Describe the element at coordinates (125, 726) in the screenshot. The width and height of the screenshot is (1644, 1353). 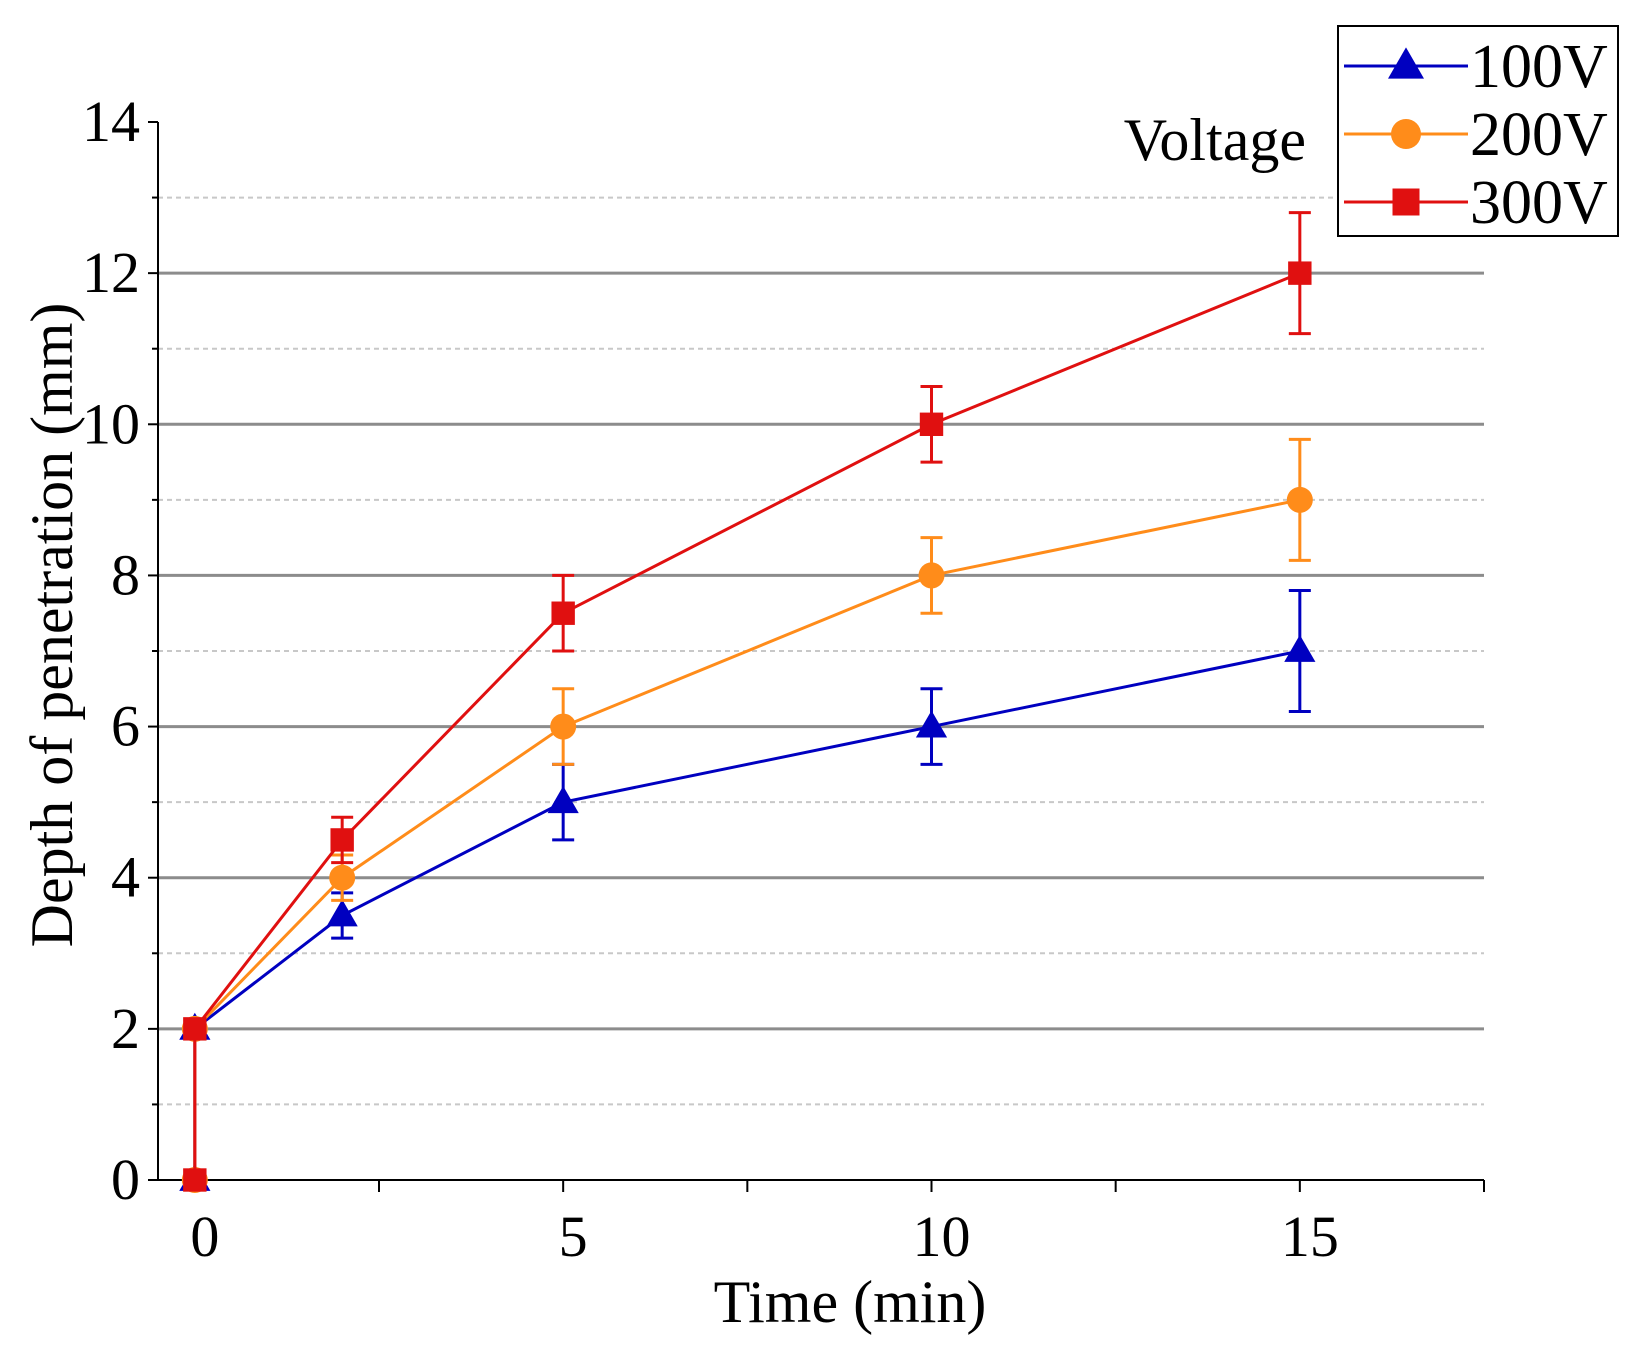
I see `y-tick-label: 6` at that location.